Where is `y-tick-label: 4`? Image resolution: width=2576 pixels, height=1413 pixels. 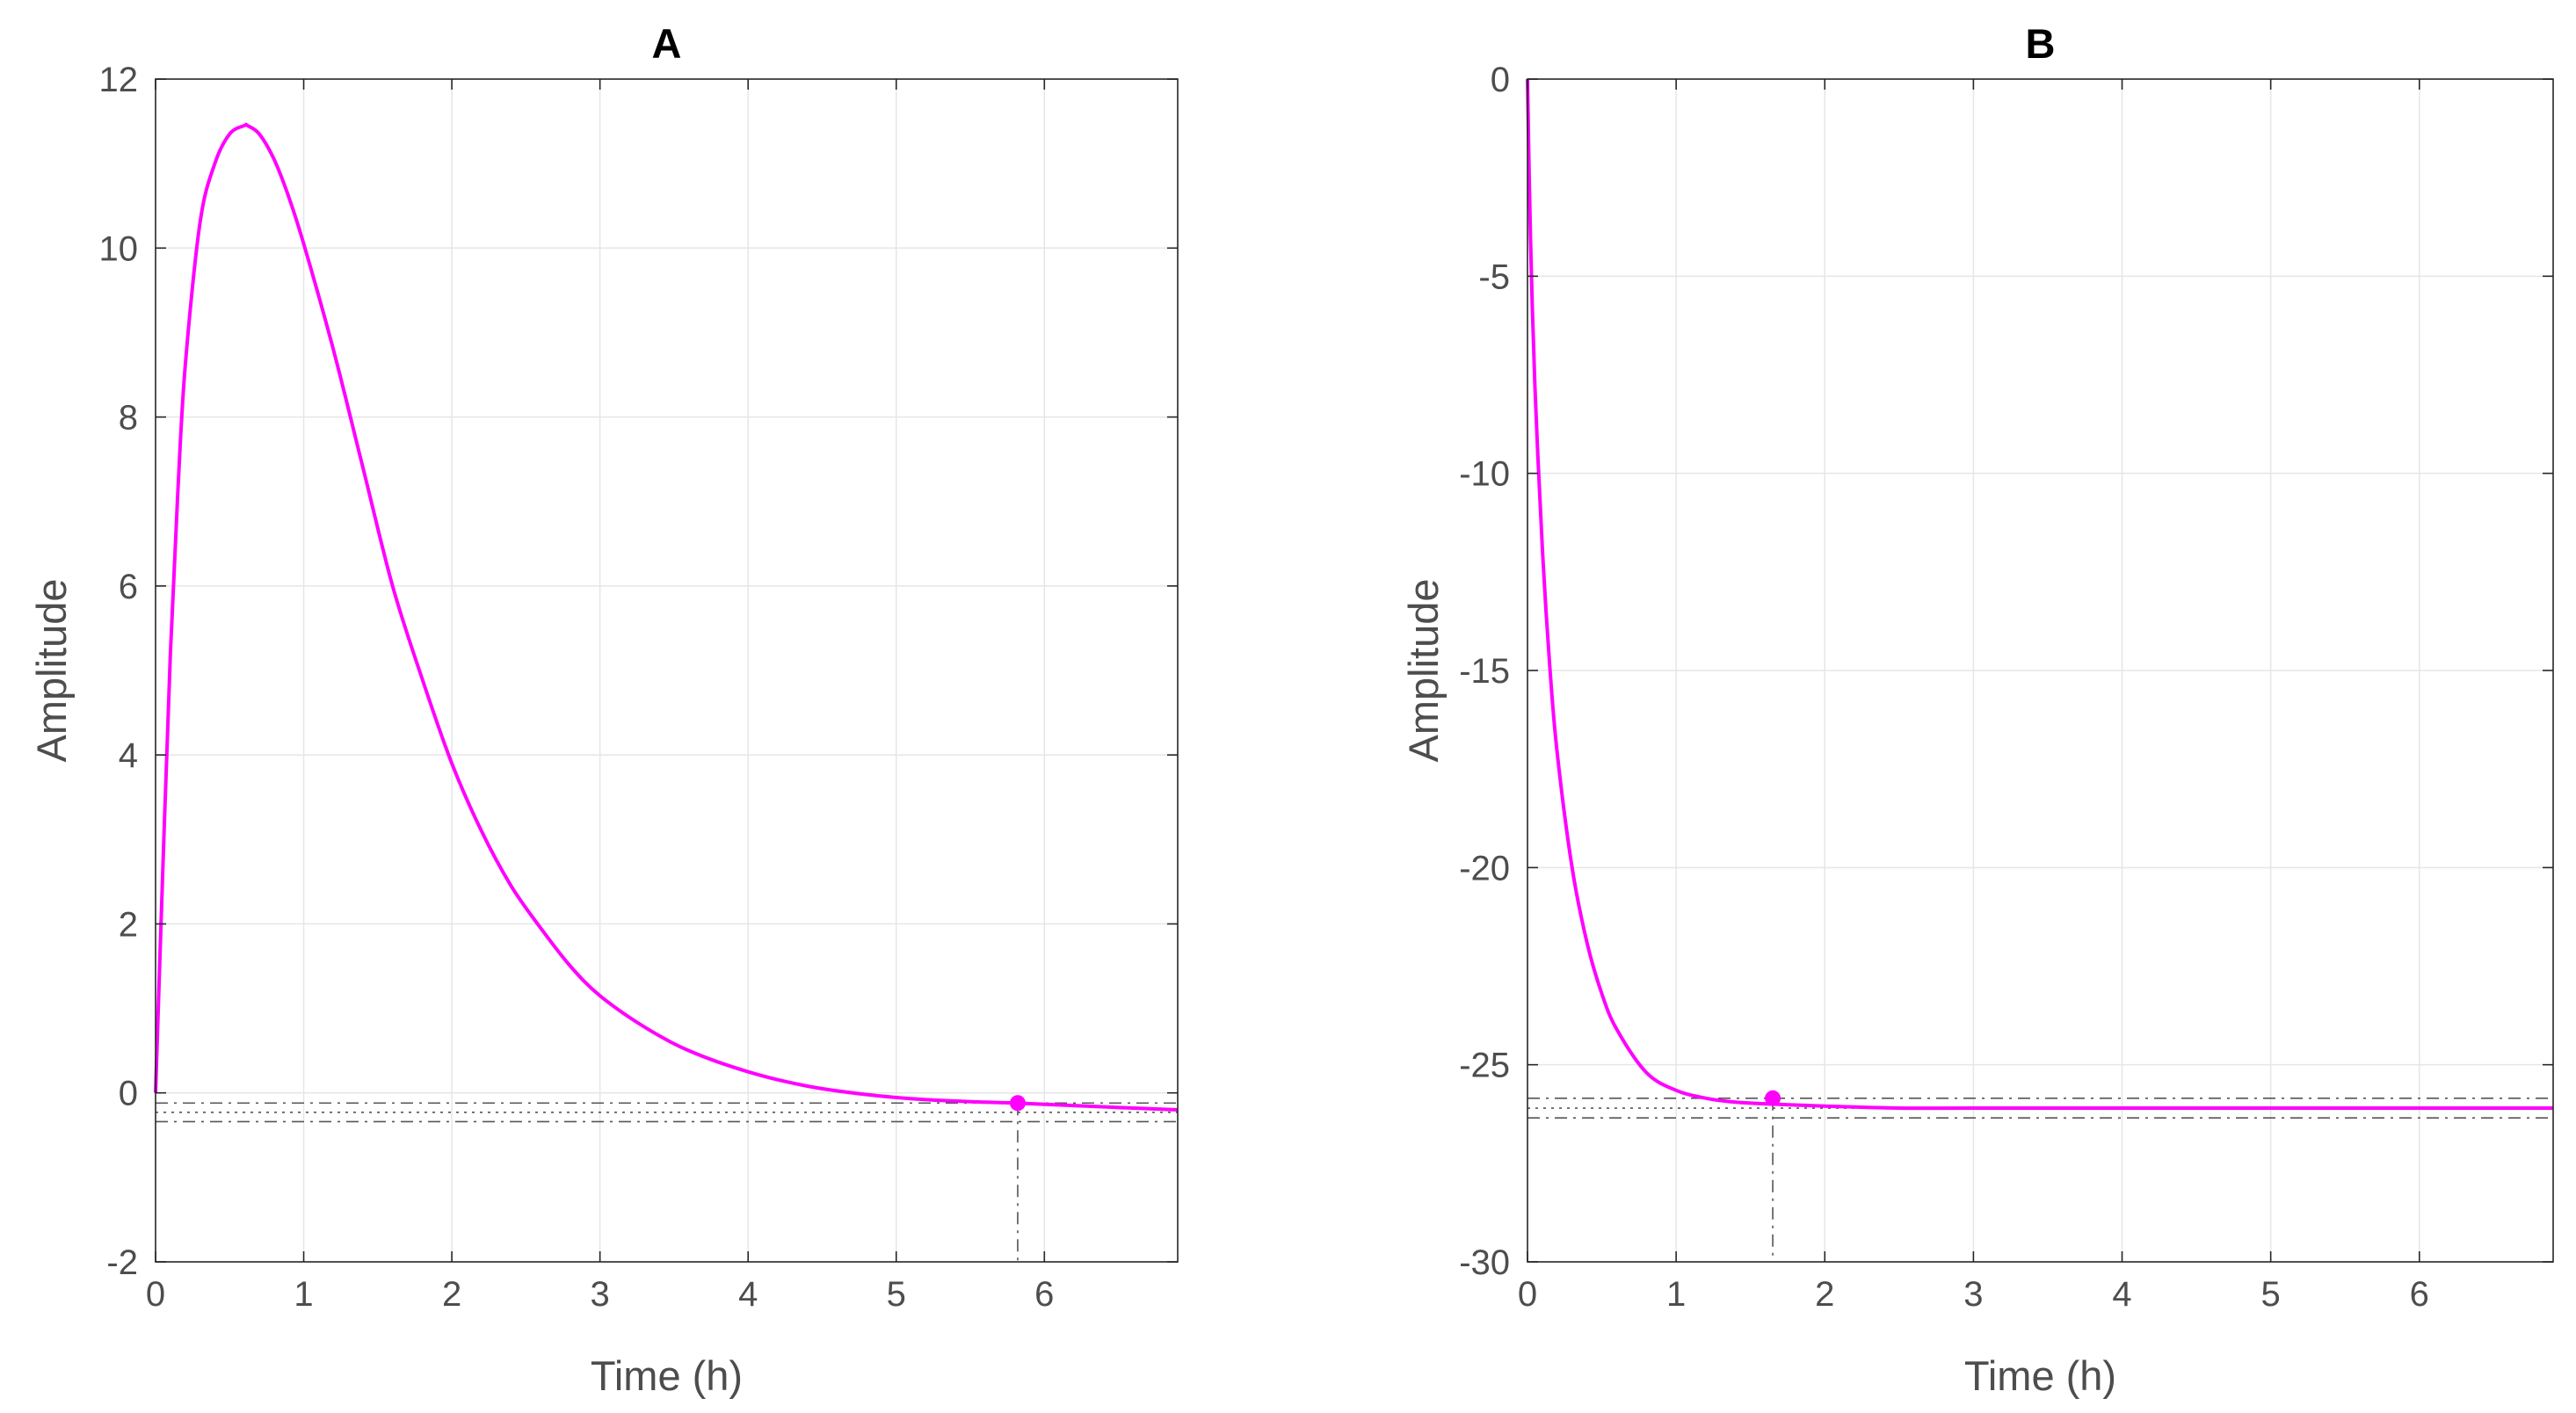 y-tick-label: 4 is located at coordinates (128, 755).